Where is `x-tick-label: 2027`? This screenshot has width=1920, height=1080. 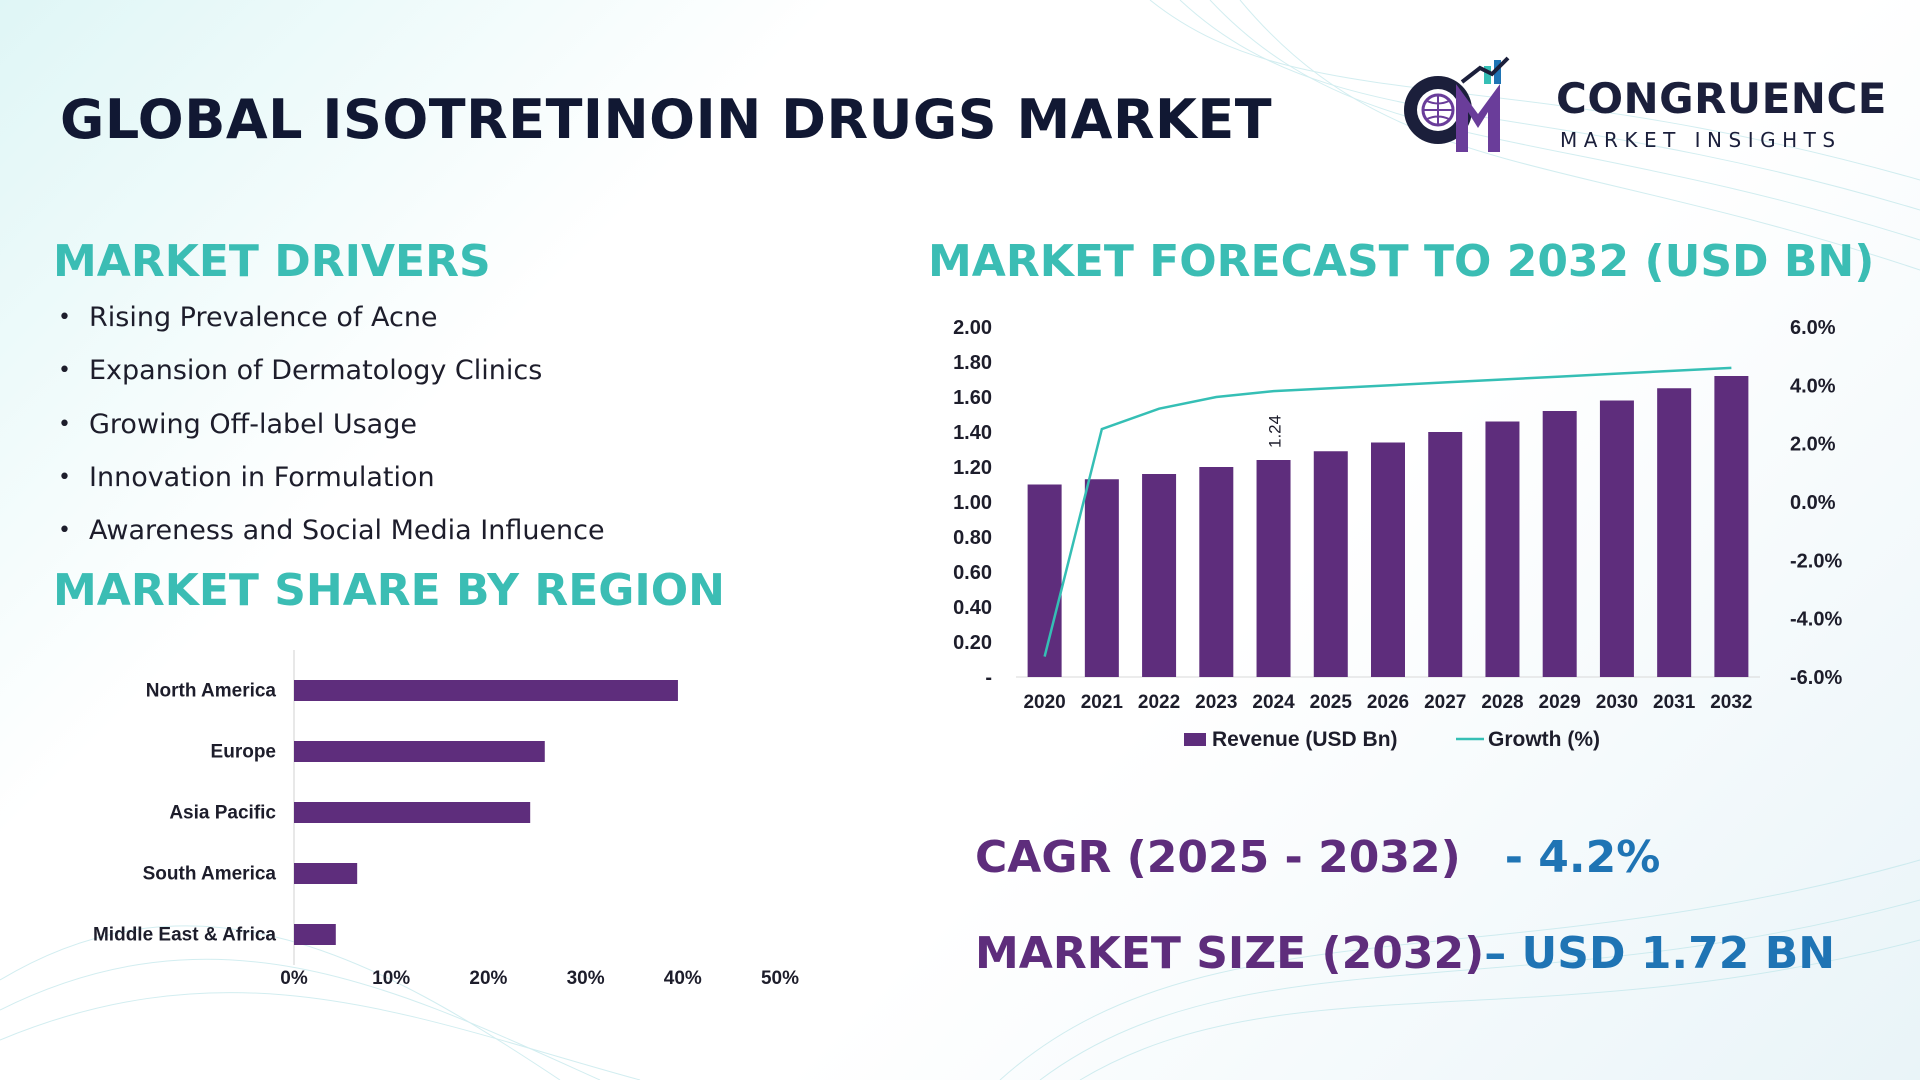 x-tick-label: 2027 is located at coordinates (1445, 702).